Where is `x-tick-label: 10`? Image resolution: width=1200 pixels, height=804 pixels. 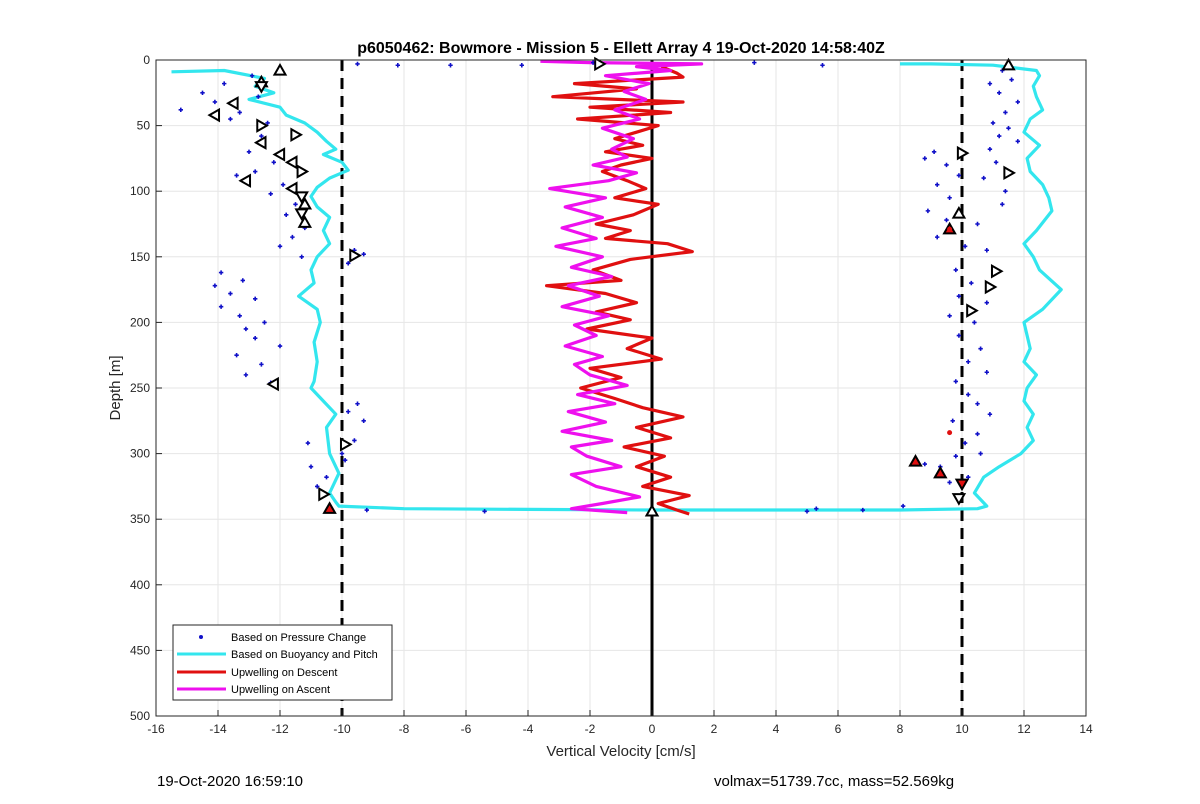
x-tick-label: 10 is located at coordinates (962, 729).